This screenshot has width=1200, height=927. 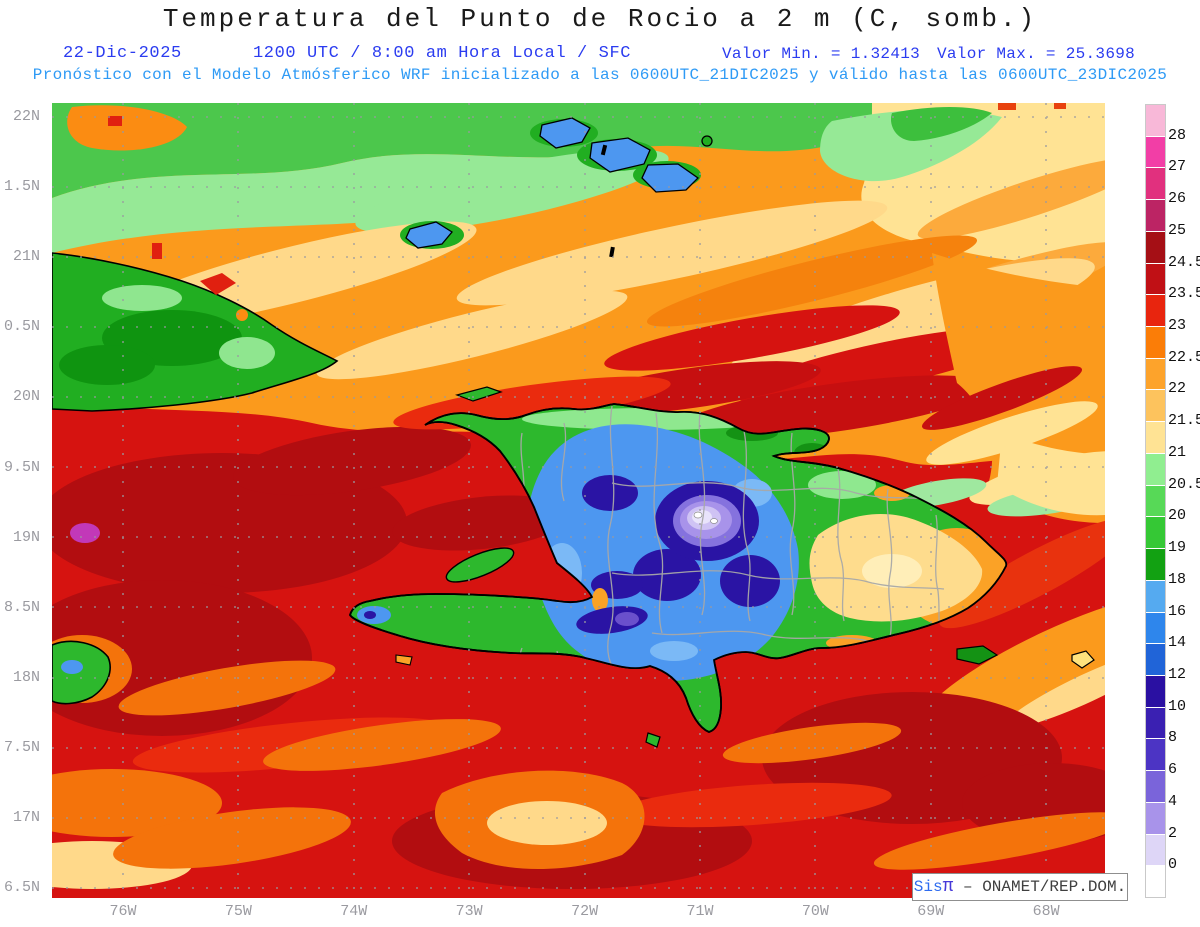 What do you see at coordinates (1177, 516) in the screenshot?
I see `colorbar-tick-label: 20` at bounding box center [1177, 516].